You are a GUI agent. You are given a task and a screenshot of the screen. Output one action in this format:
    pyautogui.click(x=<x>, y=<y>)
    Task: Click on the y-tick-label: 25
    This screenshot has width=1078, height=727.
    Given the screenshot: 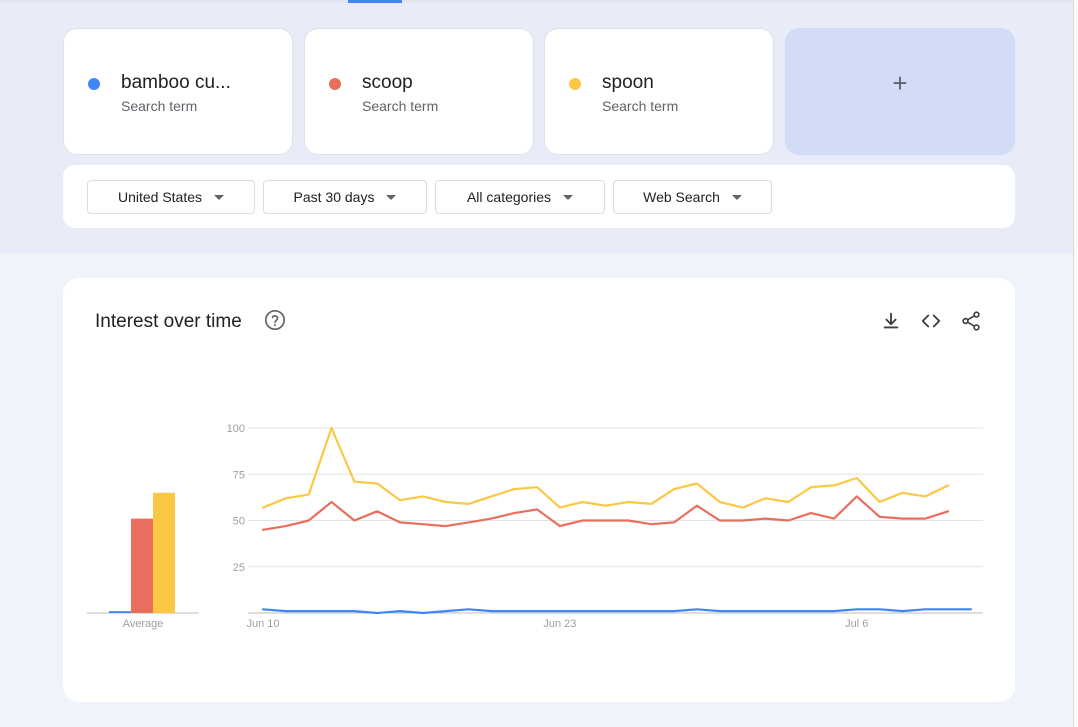 What is the action you would take?
    pyautogui.click(x=239, y=568)
    